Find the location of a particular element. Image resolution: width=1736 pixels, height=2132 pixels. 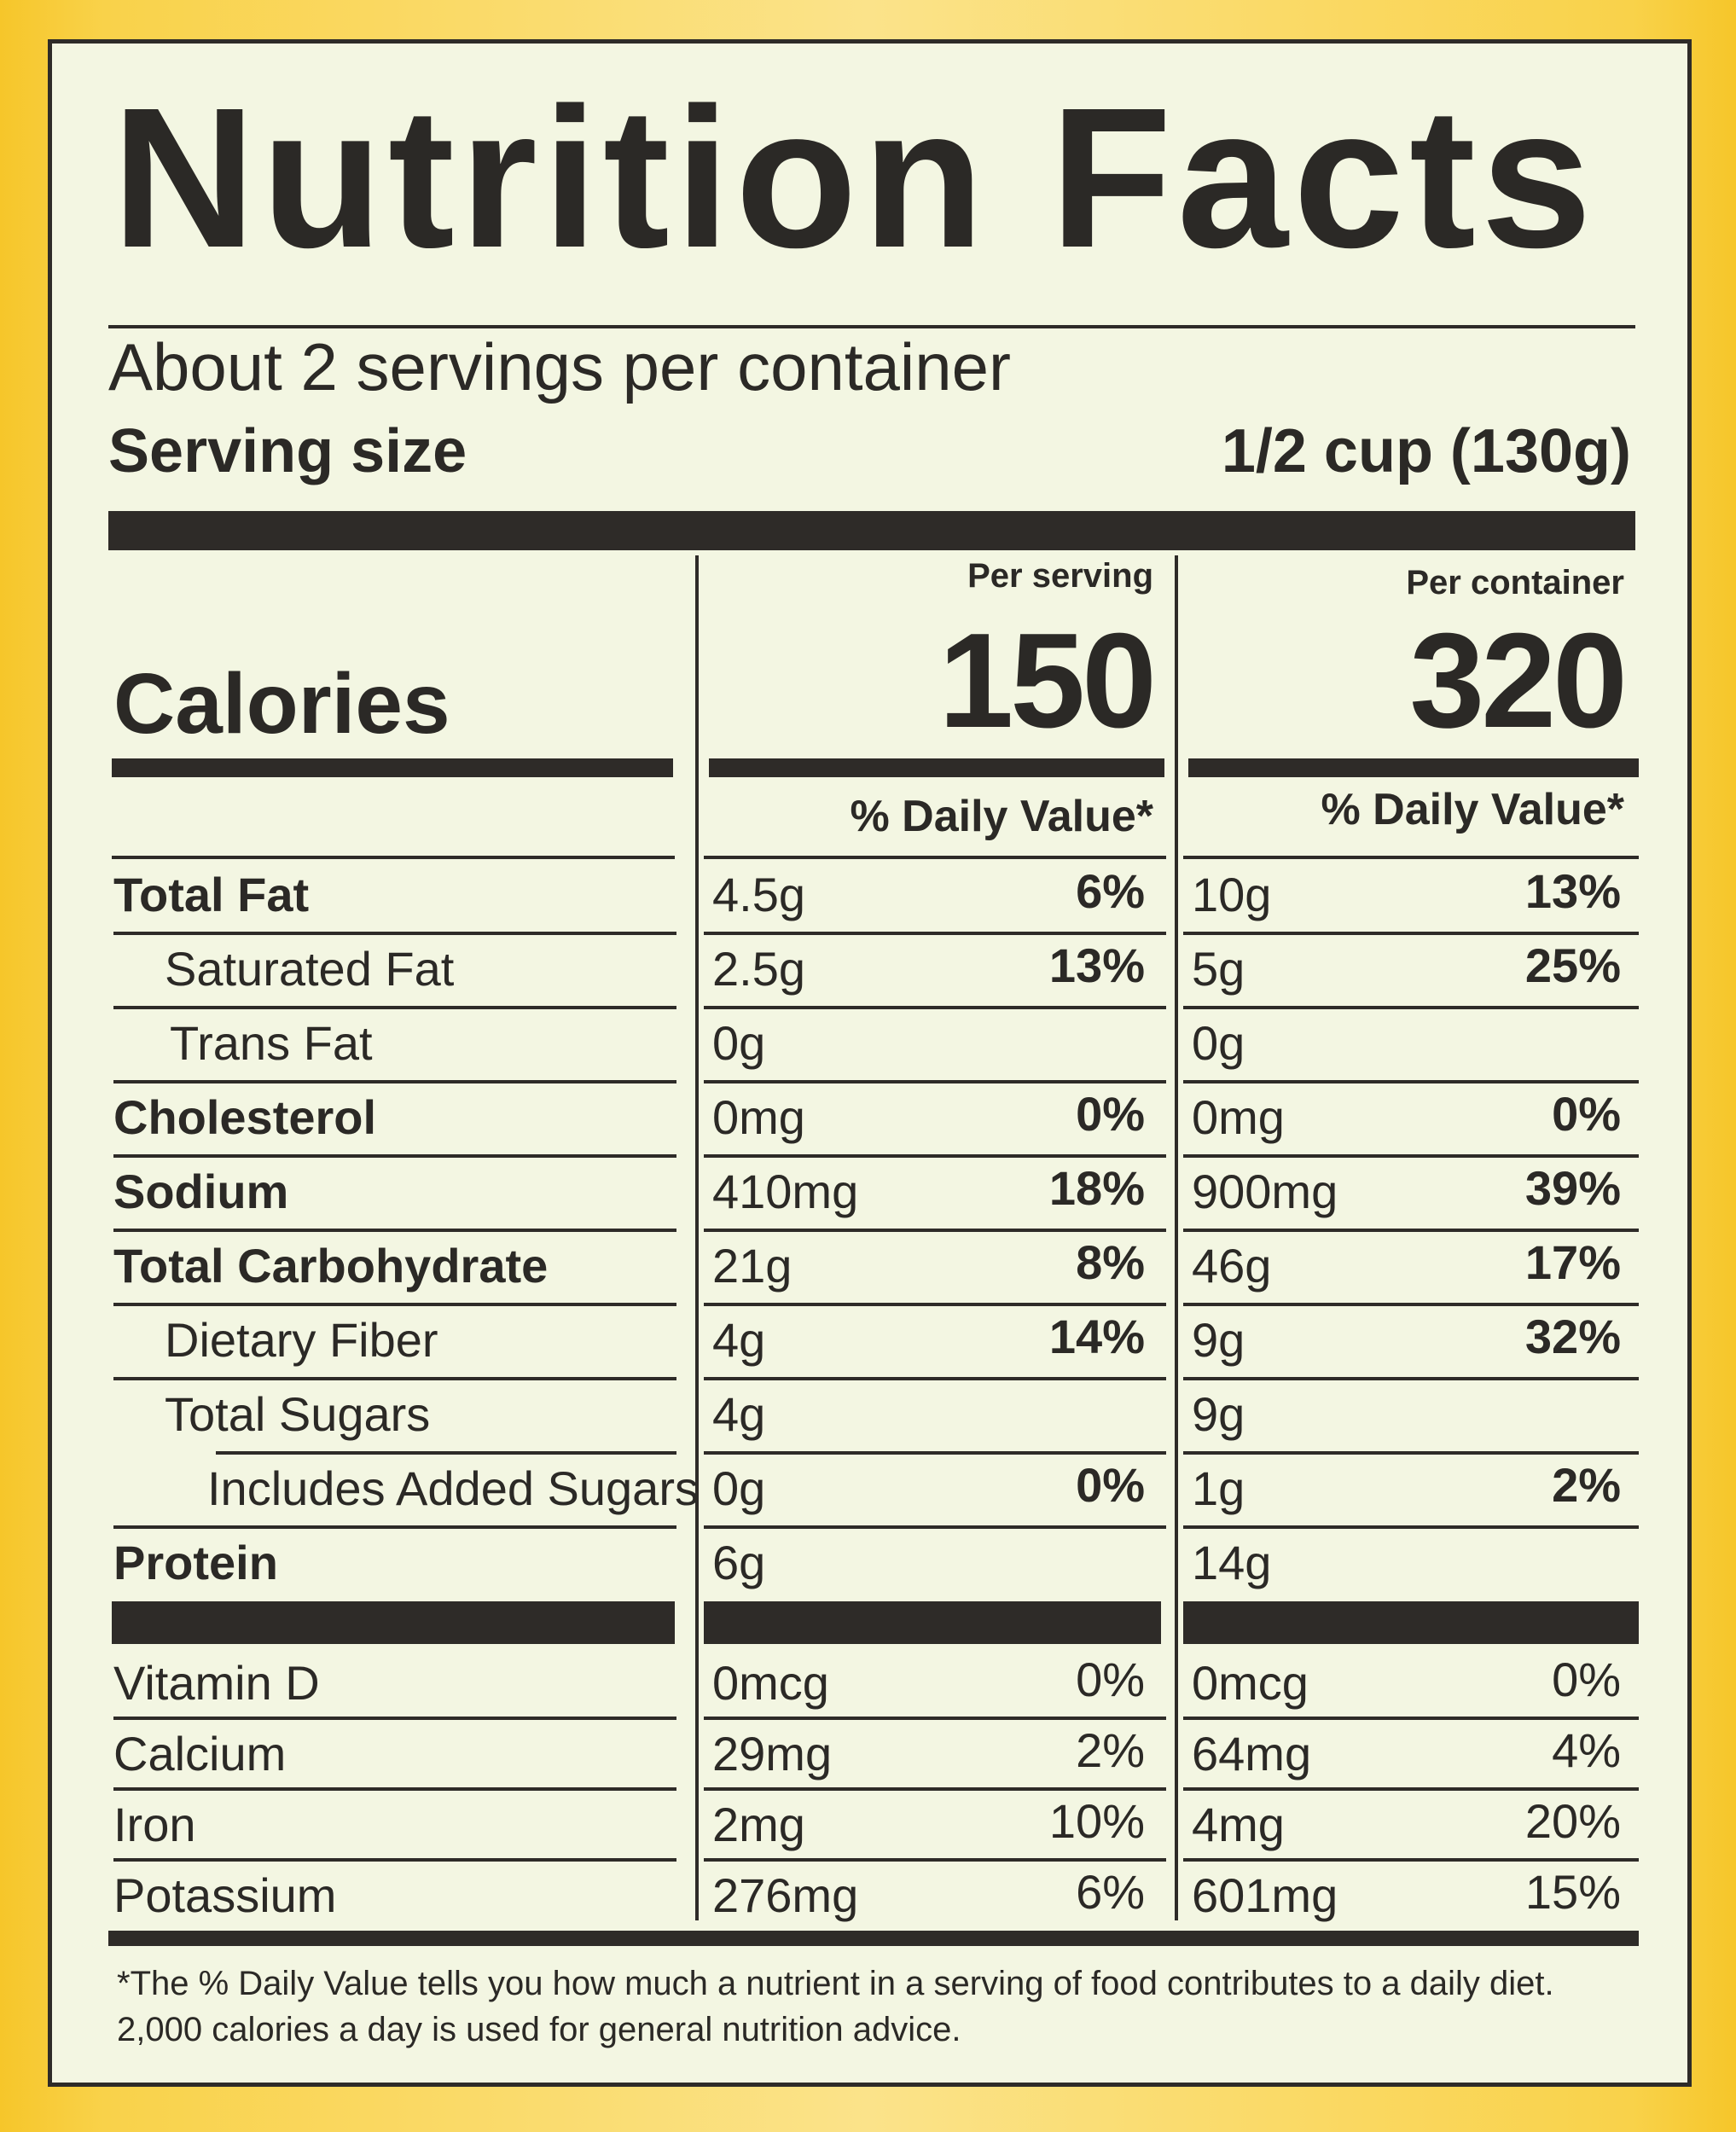

container-amount: 900mg is located at coordinates (1265, 1191).